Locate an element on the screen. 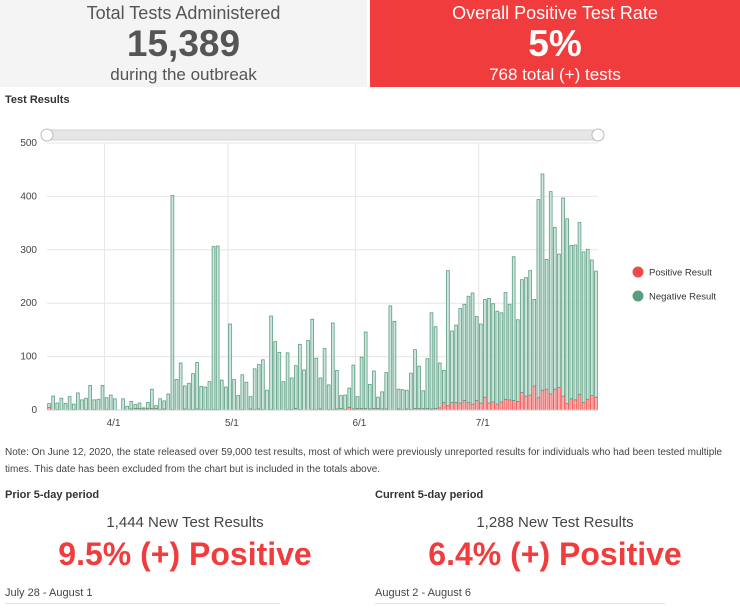 This screenshot has height=609, width=740. y-tick-label: 500 is located at coordinates (28, 143).